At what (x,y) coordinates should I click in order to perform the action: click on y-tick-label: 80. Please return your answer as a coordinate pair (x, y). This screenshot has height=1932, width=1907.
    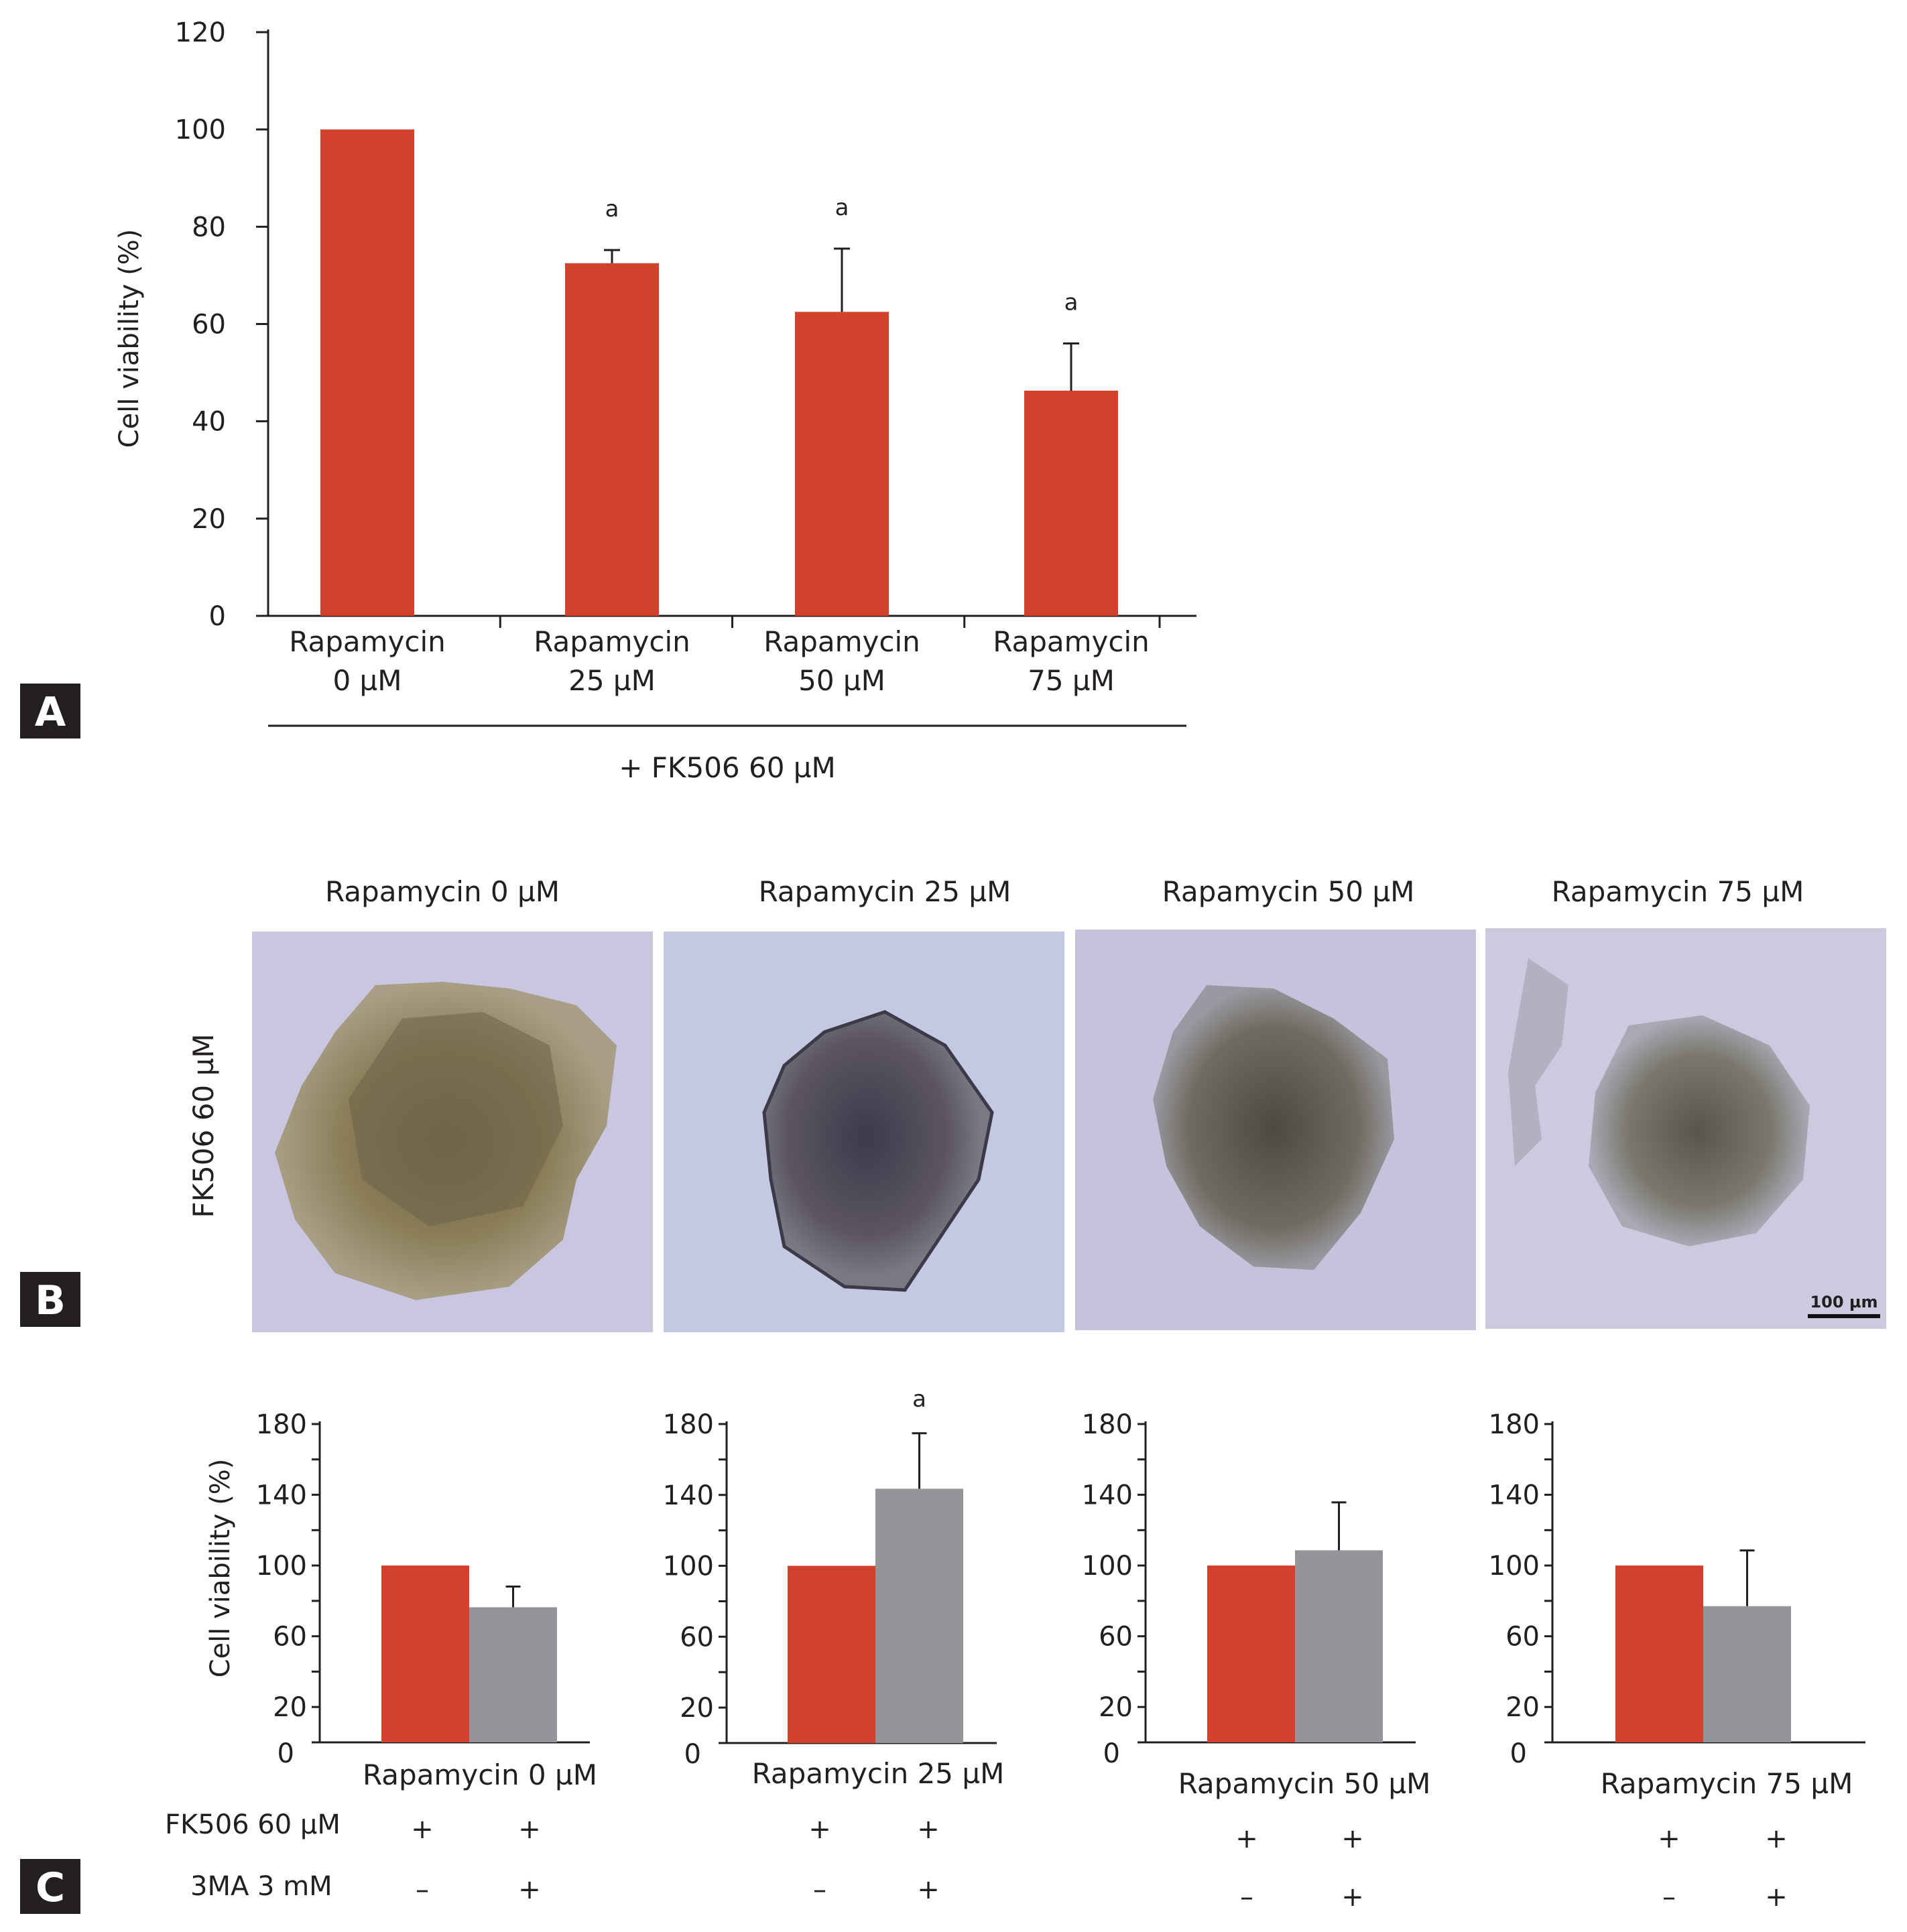
    Looking at the image, I should click on (209, 227).